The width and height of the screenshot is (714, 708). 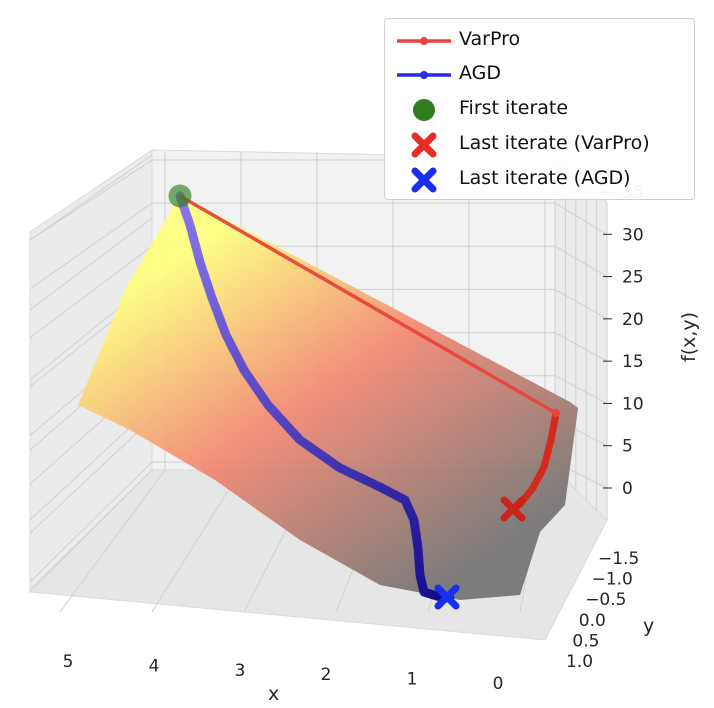 What do you see at coordinates (273, 694) in the screenshot?
I see `x-axis-label: x` at bounding box center [273, 694].